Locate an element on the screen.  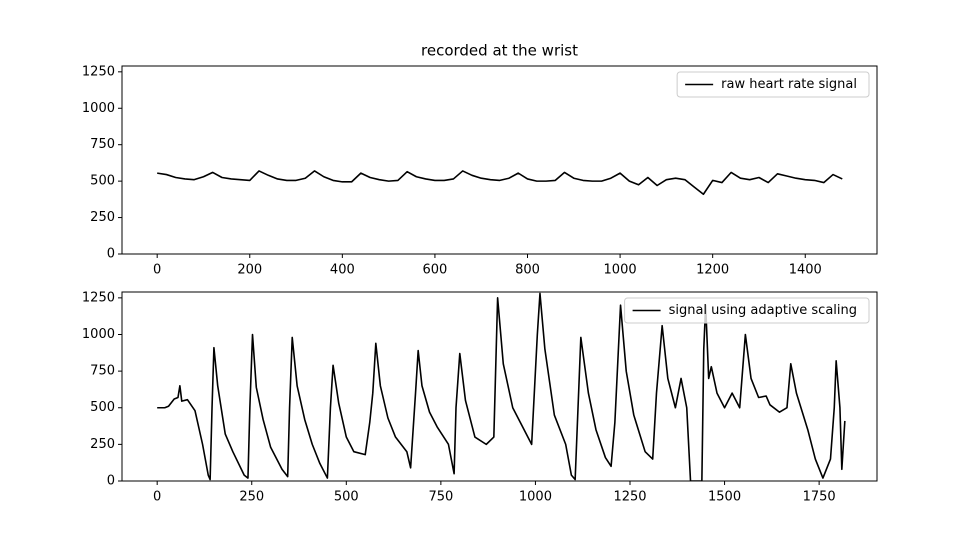
x-tick-label: 1500 is located at coordinates (724, 497).